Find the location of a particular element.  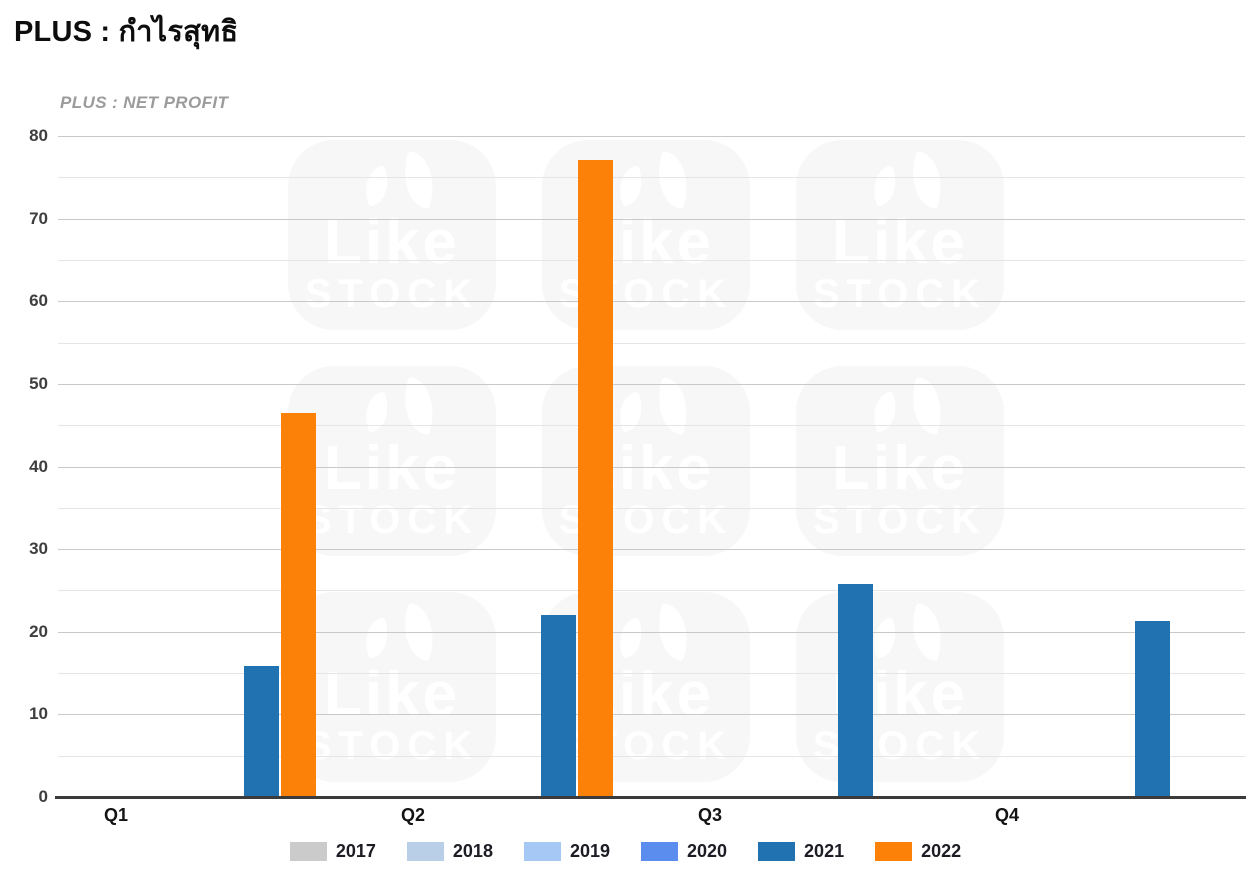

legend-label: 2020 is located at coordinates (707, 851).